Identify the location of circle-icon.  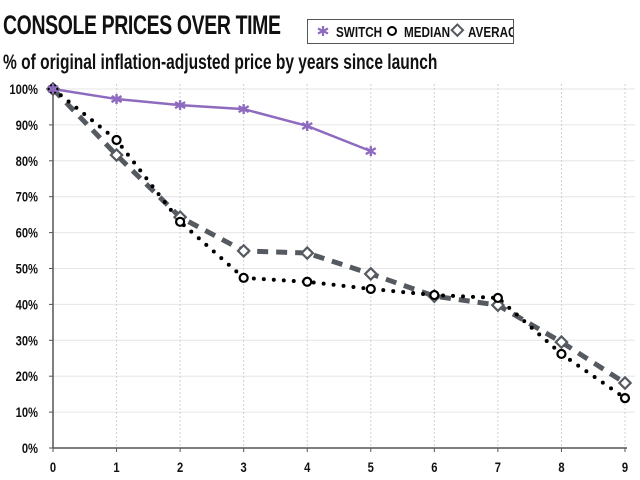
(392, 31).